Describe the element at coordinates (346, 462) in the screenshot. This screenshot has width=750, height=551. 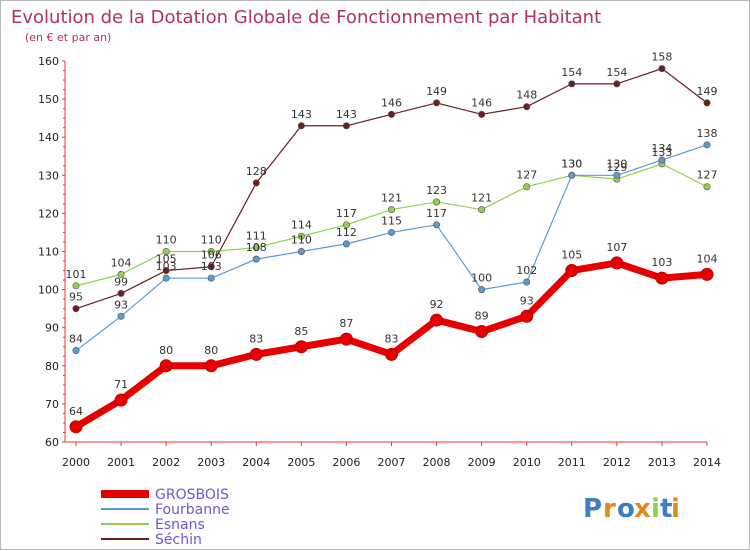
I see `x-tick-label: 2006` at that location.